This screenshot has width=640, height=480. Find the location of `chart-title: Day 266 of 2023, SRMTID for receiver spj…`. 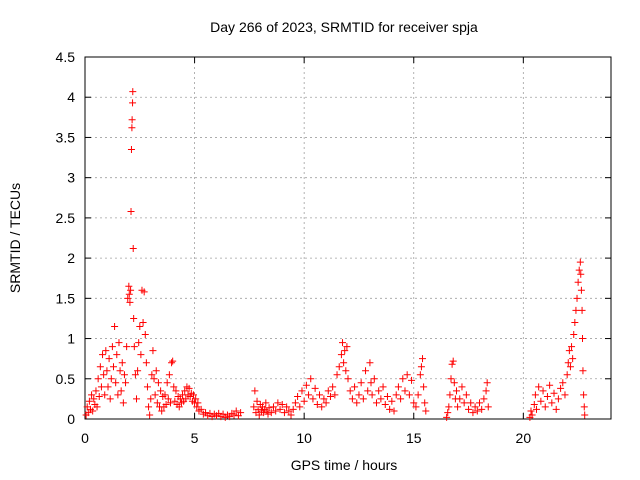

chart-title: Day 266 of 2023, SRMTID for receiver spj… is located at coordinates (344, 27).